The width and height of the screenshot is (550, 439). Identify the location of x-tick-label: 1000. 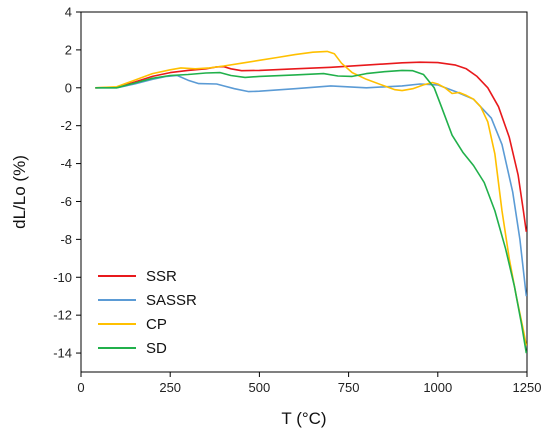
(437, 387).